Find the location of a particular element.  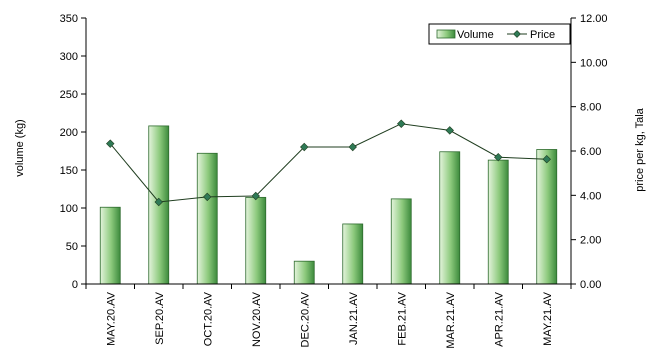

y-tick-label: 0 is located at coordinates (75, 285).